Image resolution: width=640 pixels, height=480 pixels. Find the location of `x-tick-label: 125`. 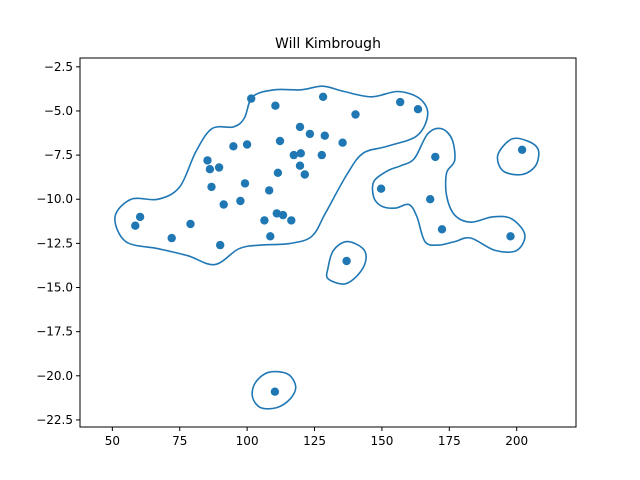

x-tick-label: 125 is located at coordinates (314, 441).